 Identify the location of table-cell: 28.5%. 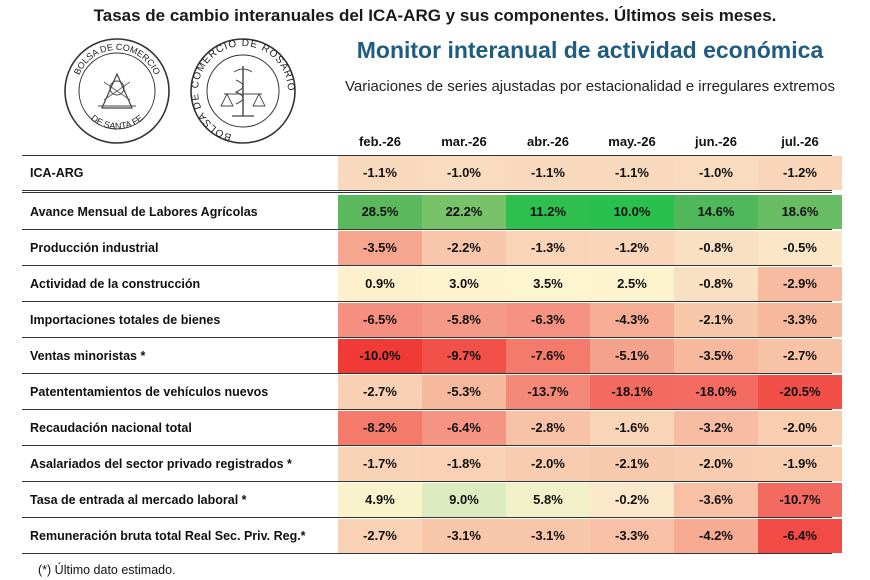
(380, 212).